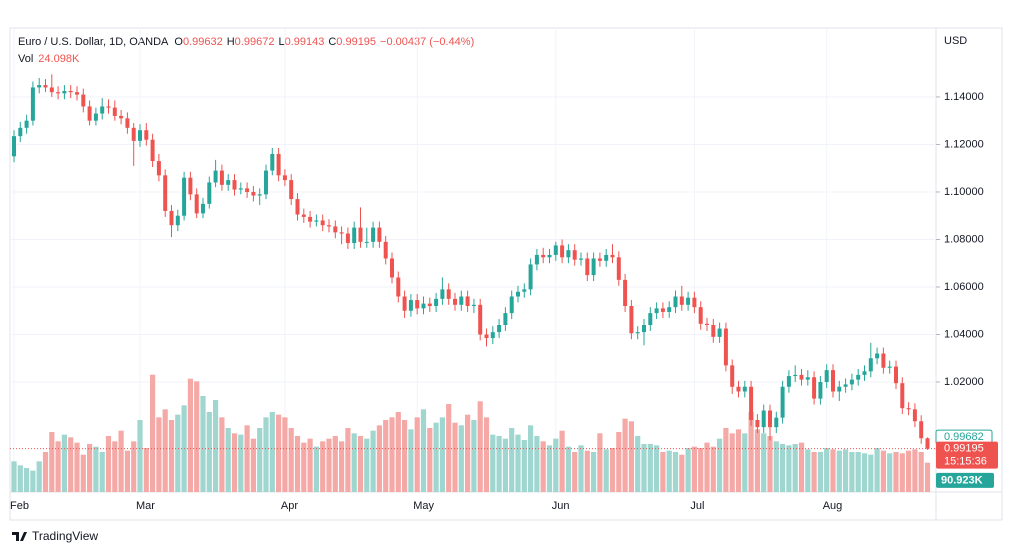  Describe the element at coordinates (423, 506) in the screenshot. I see `x-tick-label: May` at that location.